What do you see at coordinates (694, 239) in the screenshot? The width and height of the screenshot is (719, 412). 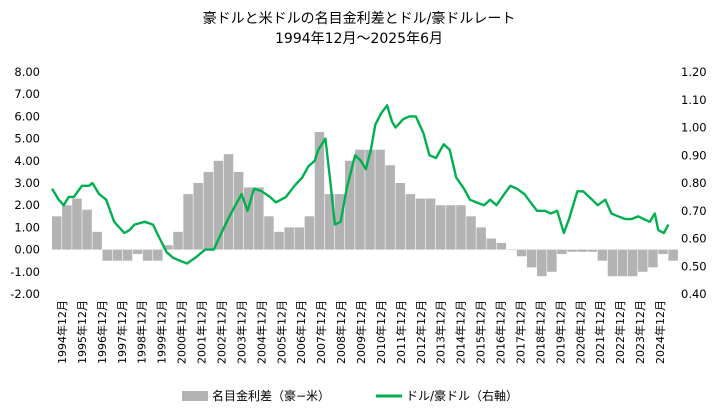 I see `y-right-tick-label: 0.60` at bounding box center [694, 239].